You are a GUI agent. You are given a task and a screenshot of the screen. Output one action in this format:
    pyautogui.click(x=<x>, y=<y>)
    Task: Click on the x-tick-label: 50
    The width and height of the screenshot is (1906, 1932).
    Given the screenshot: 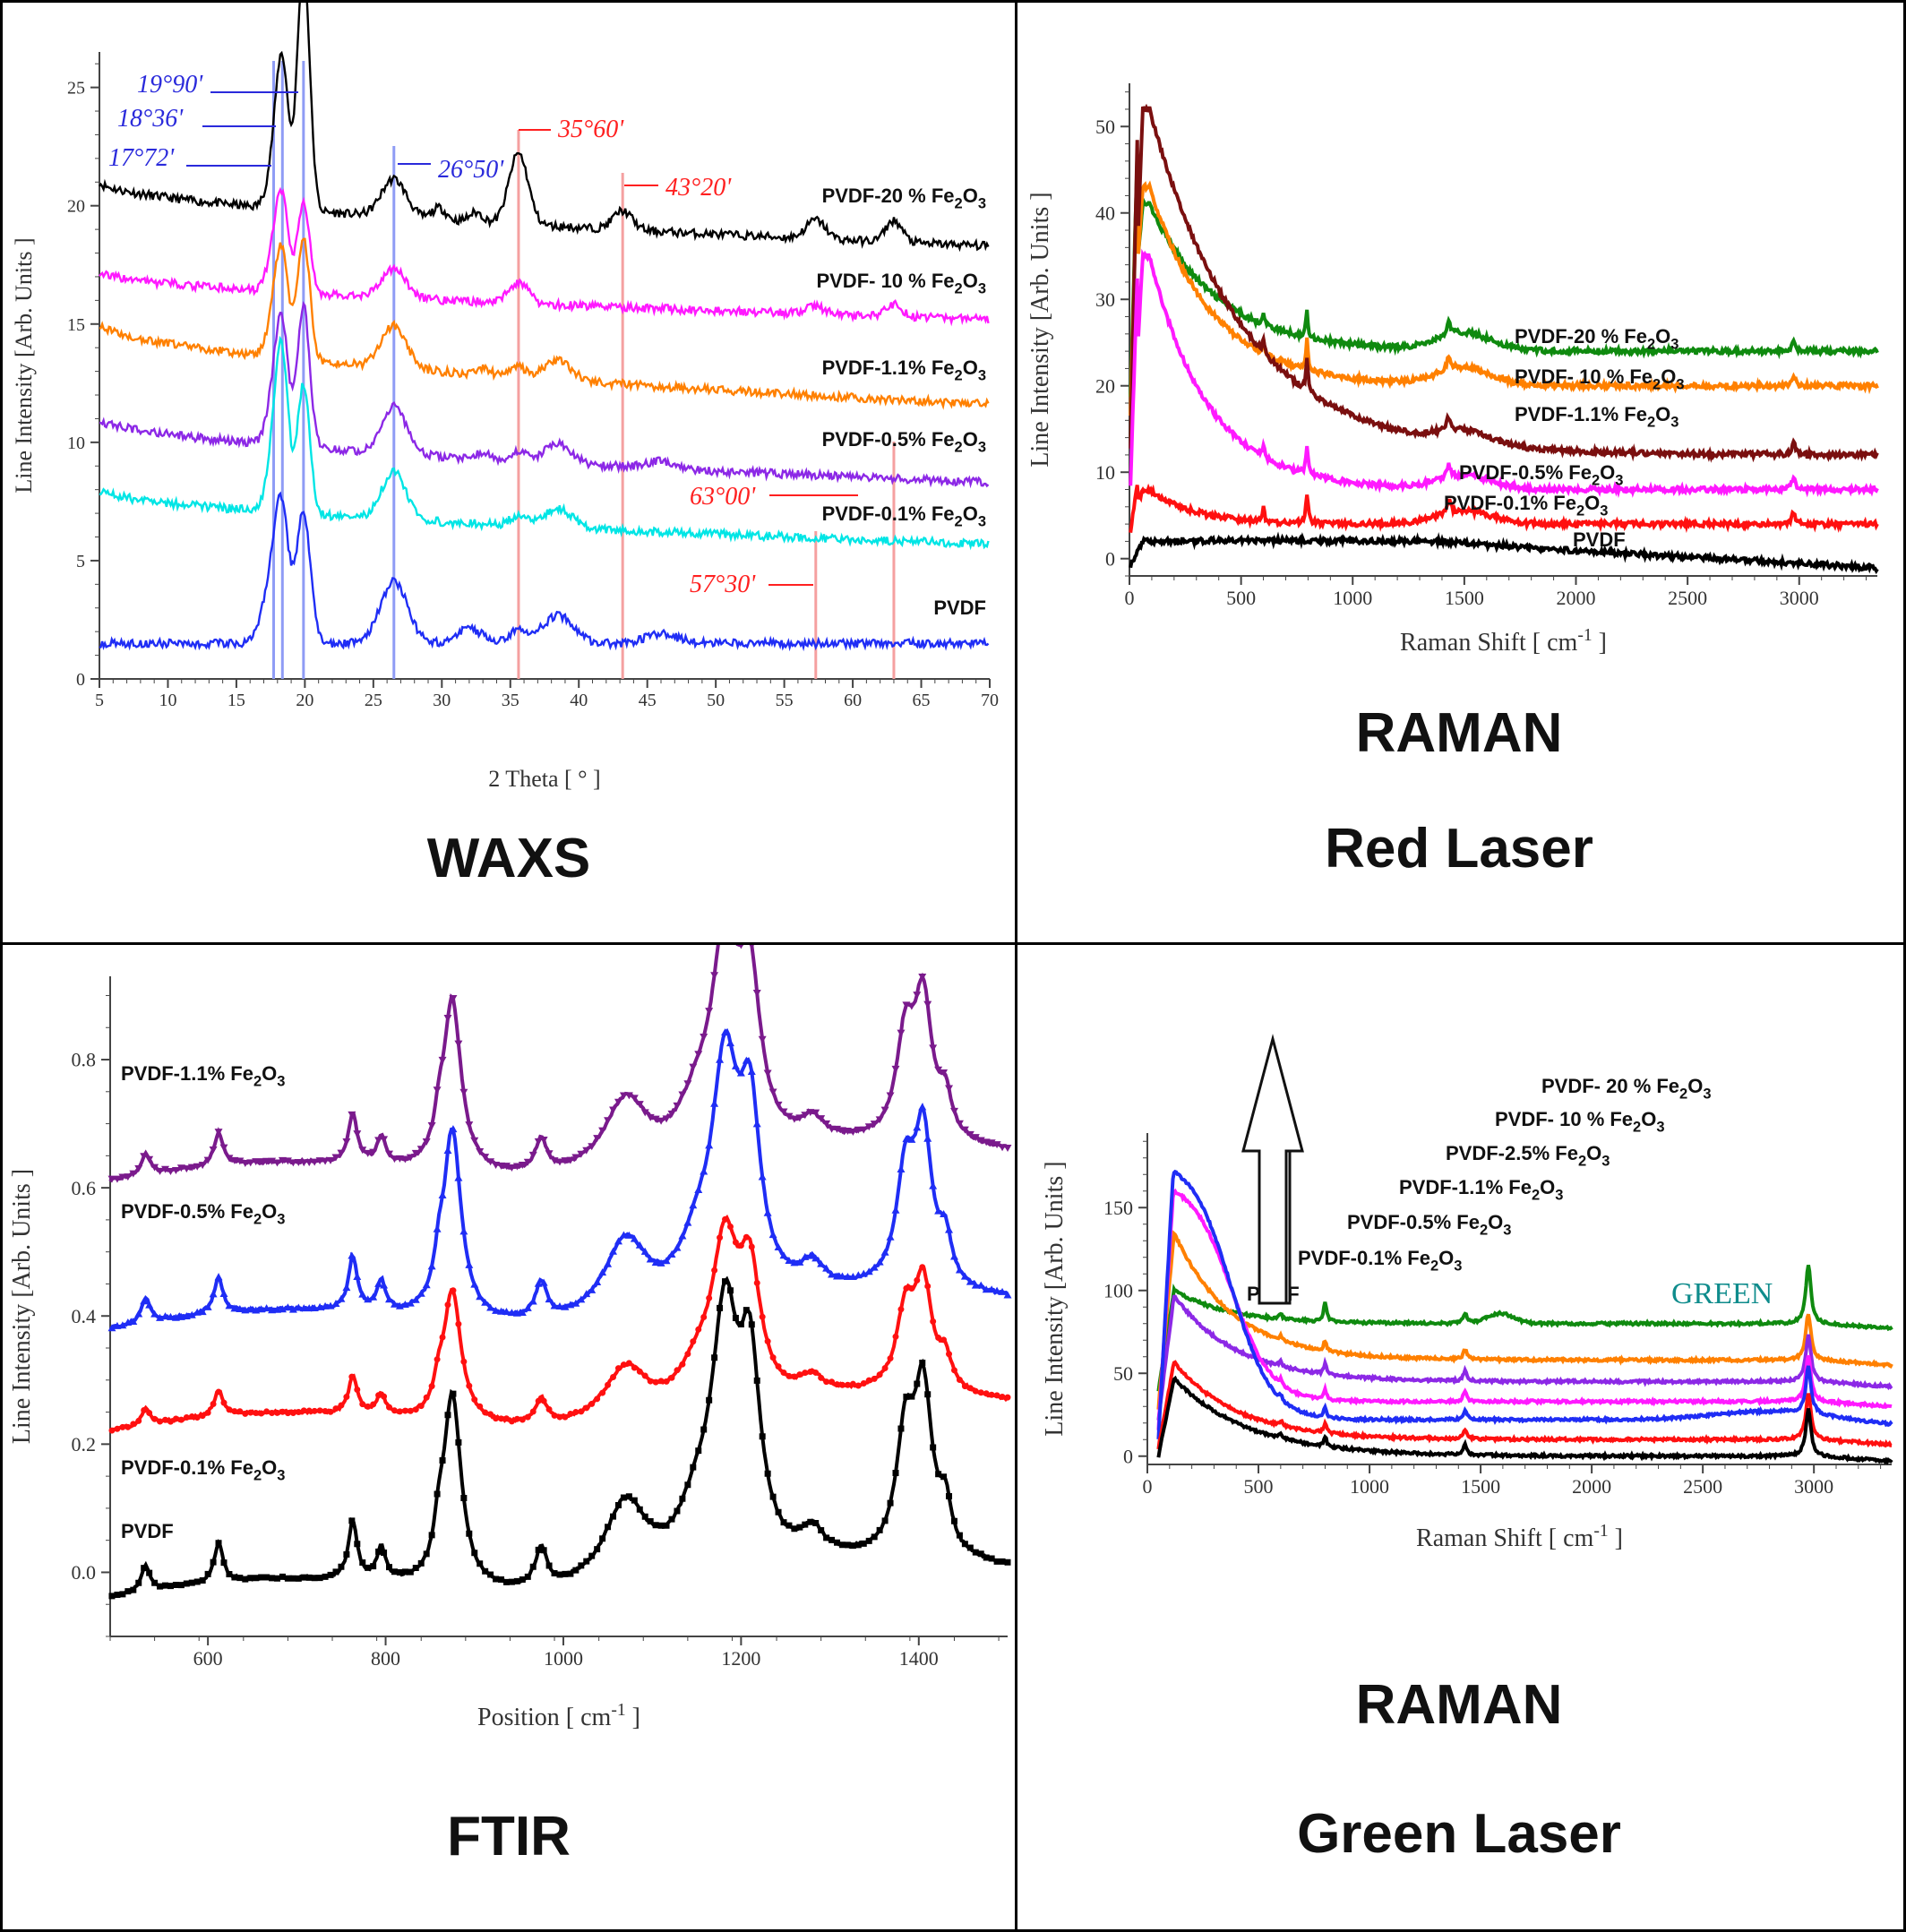 What is the action you would take?
    pyautogui.click(x=716, y=700)
    